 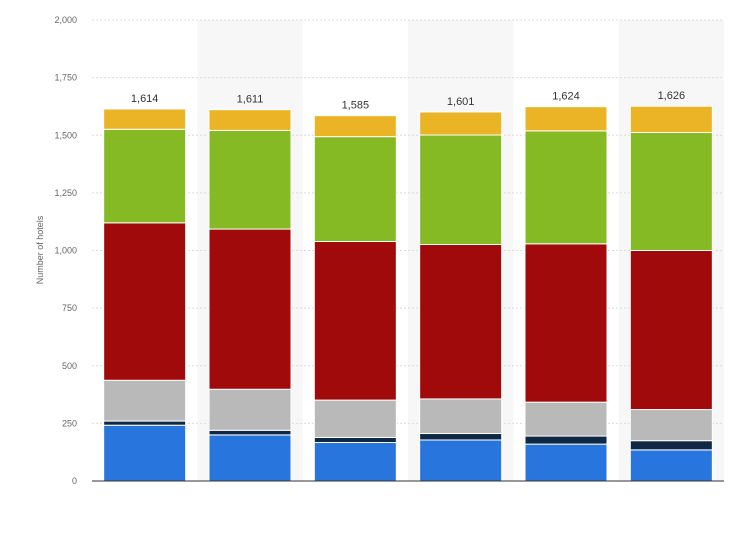 What do you see at coordinates (566, 97) in the screenshot?
I see `total-label: 1,624` at bounding box center [566, 97].